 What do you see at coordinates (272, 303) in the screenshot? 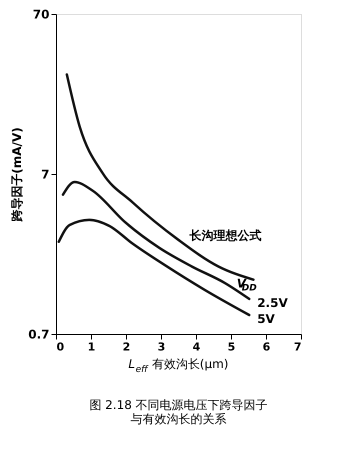
I see `series-label: 2.5V` at bounding box center [272, 303].